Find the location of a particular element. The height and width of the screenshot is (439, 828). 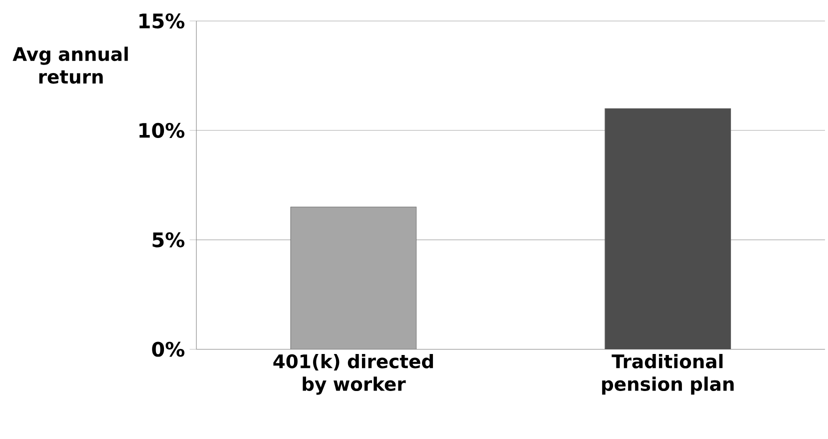

y-tick-label: 15% is located at coordinates (161, 20).